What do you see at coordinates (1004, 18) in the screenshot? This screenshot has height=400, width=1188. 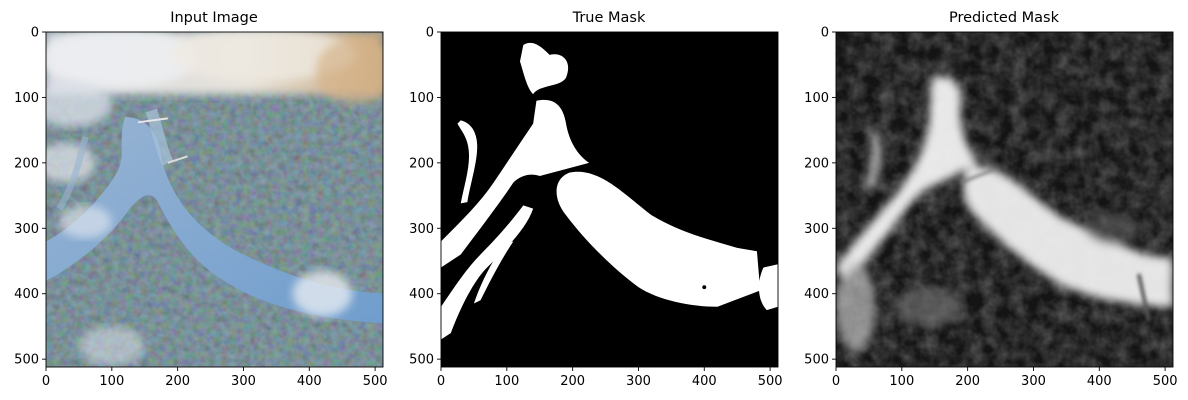 I see `panel-title: Predicted Mask` at bounding box center [1004, 18].